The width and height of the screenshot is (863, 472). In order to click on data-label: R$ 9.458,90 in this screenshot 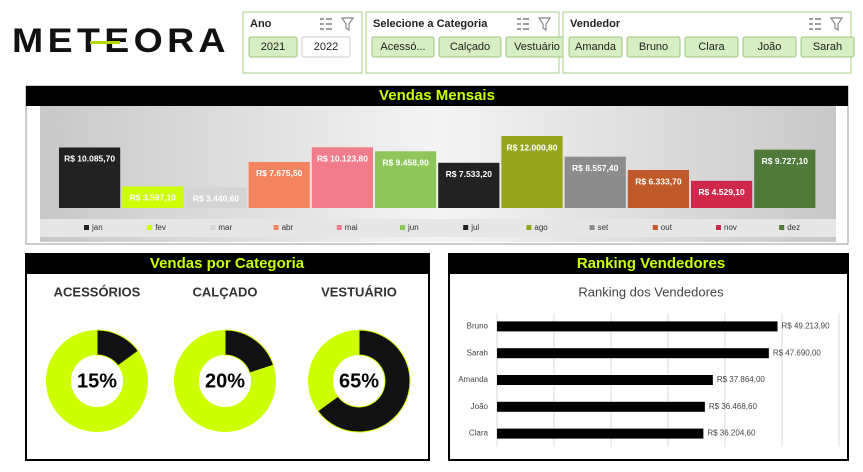, I will do `click(405, 163)`.